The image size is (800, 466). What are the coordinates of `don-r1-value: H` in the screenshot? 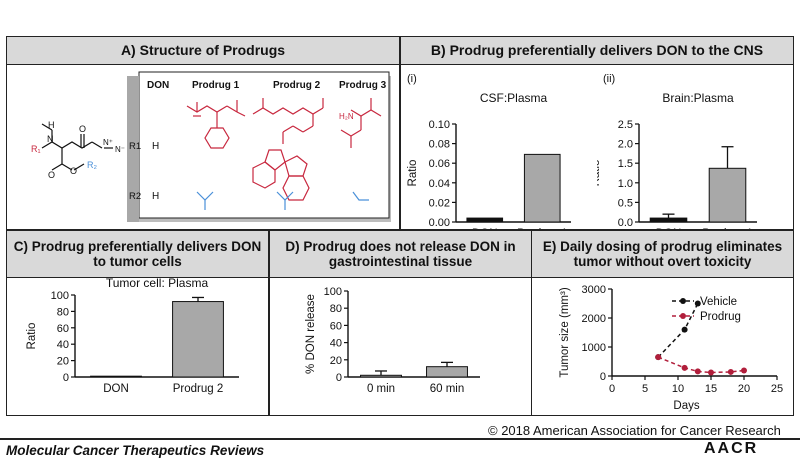 It's located at (155, 146).